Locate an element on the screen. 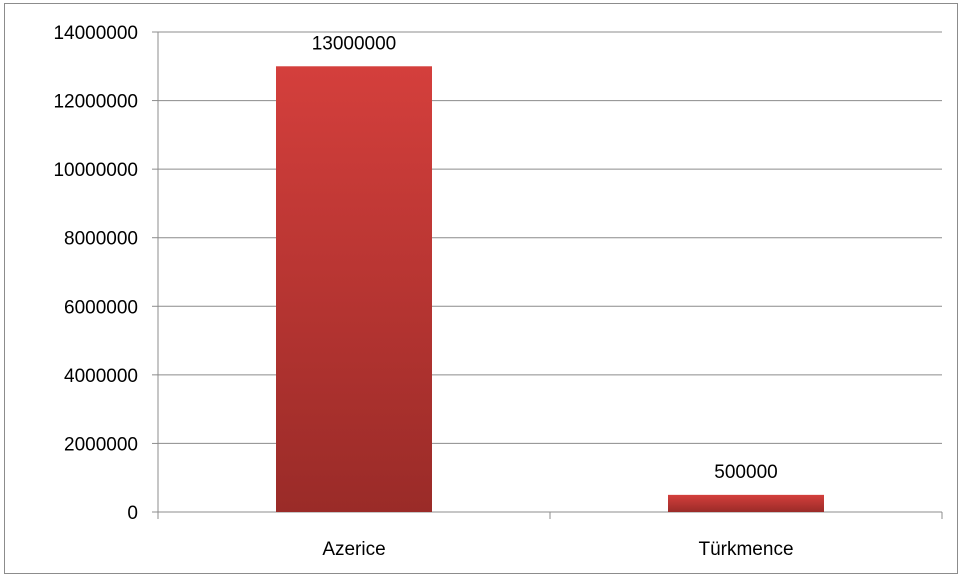 Image resolution: width=962 pixels, height=577 pixels. bar-türkmence is located at coordinates (746, 503).